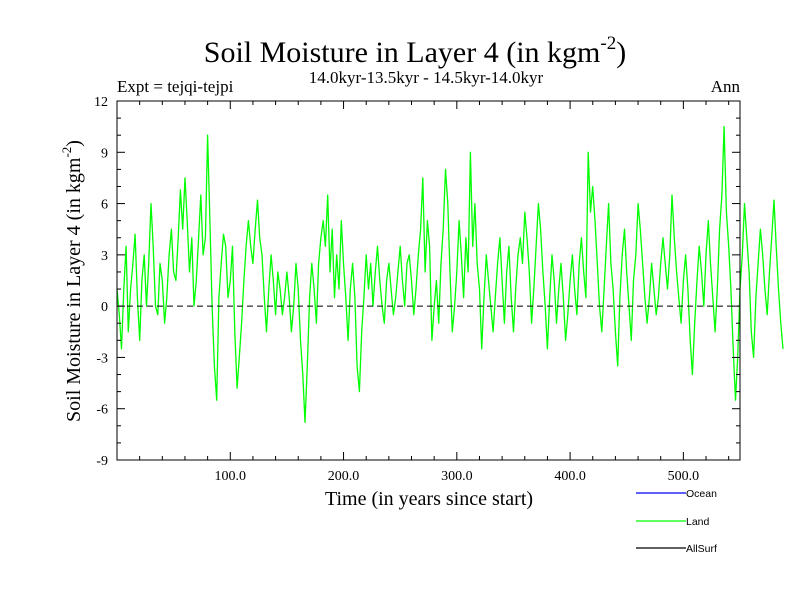 Image resolution: width=800 pixels, height=600 pixels. I want to click on legend-item-ocean: Ocean, so click(676, 494).